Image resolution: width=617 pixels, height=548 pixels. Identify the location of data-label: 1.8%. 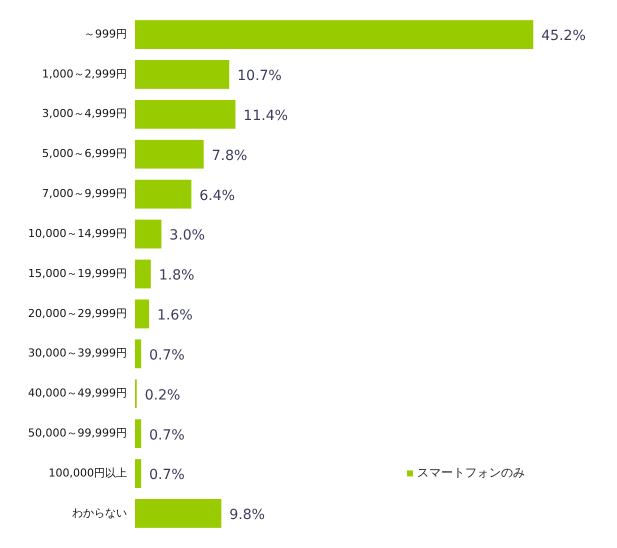
(176, 276).